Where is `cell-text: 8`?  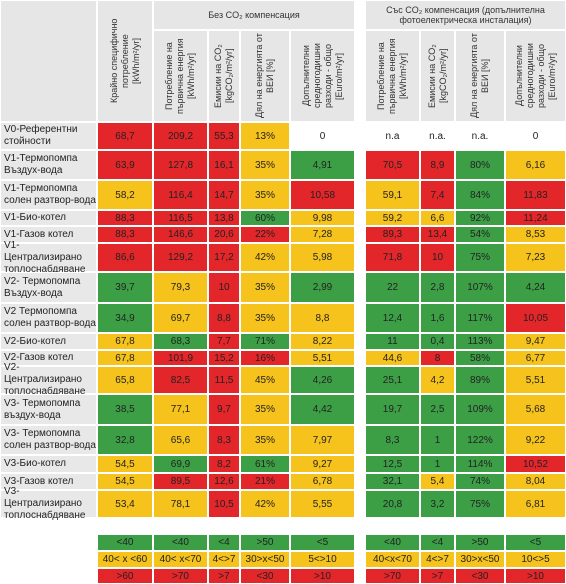
cell-text: 8 is located at coordinates (437, 358).